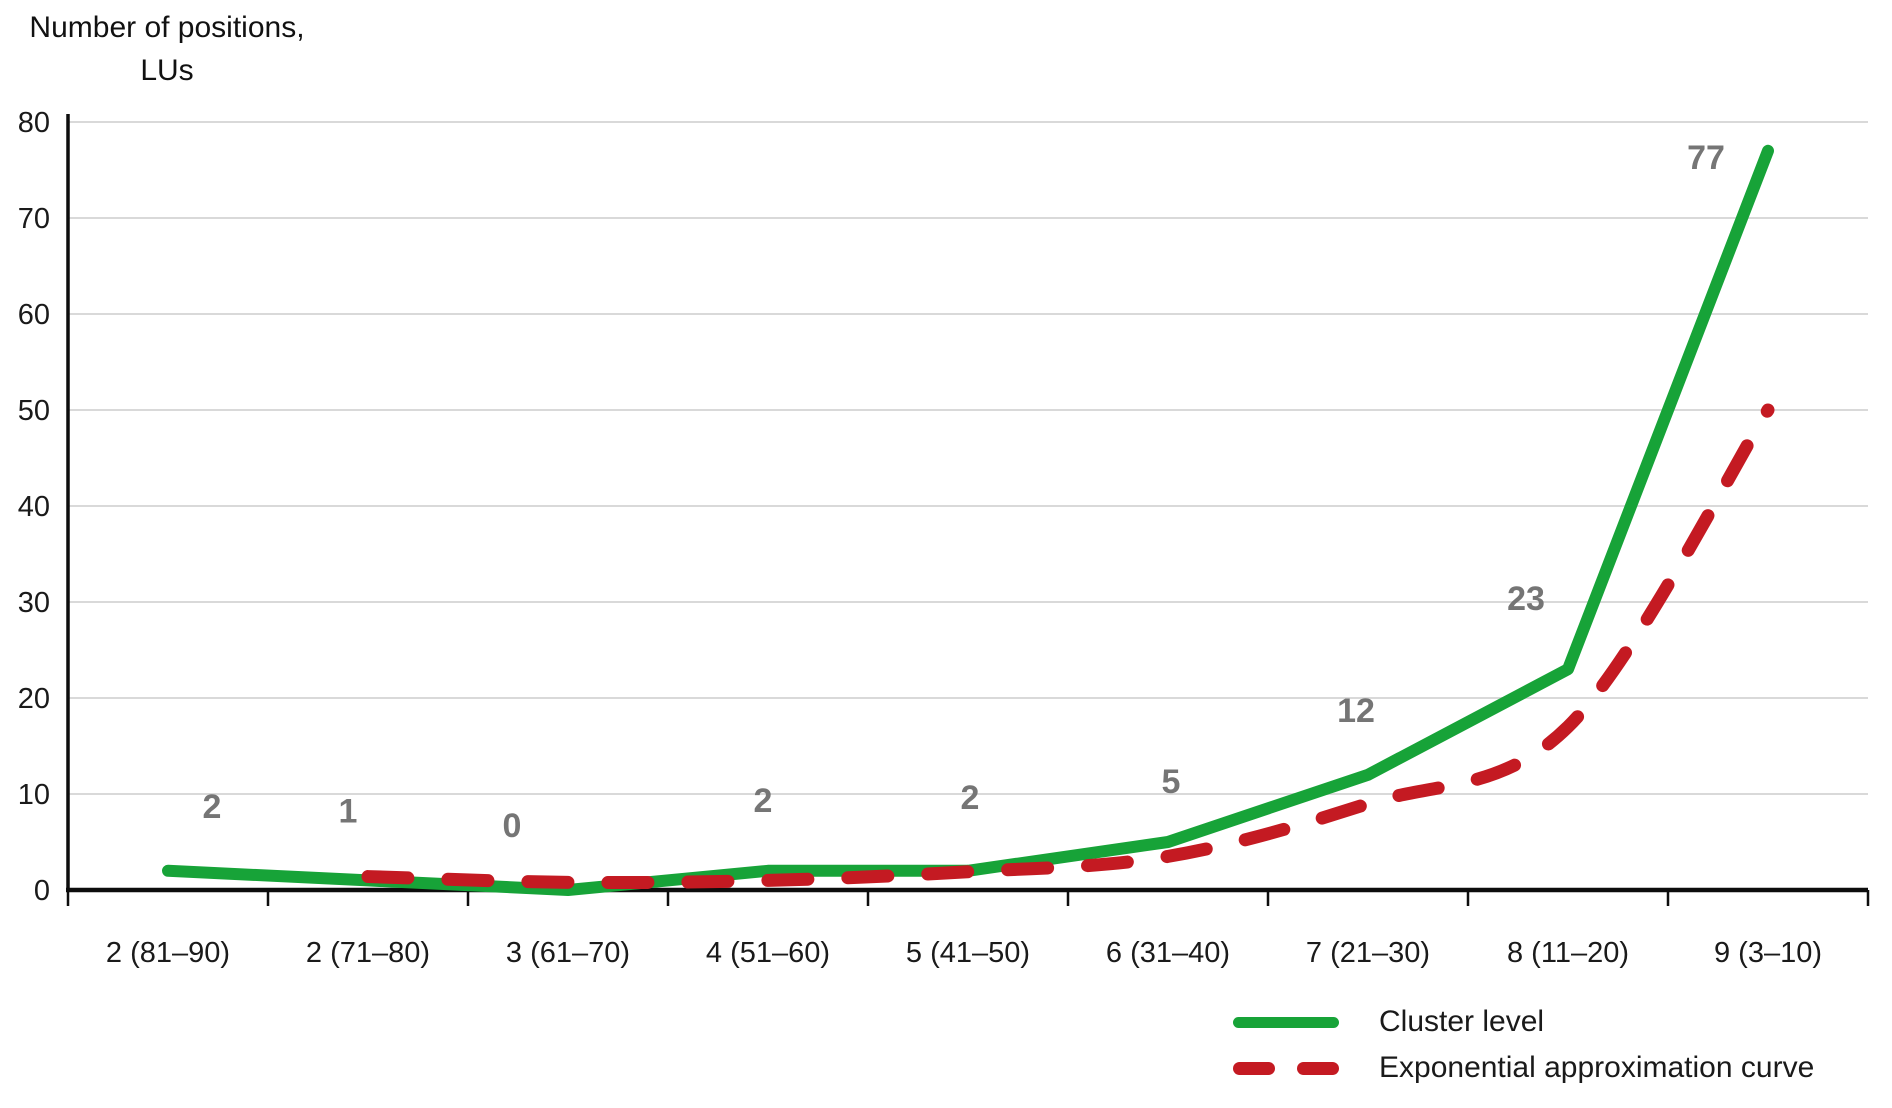 The image size is (1892, 1108). Describe the element at coordinates (167, 70) in the screenshot. I see `y-axis-title-line2: LUs` at that location.